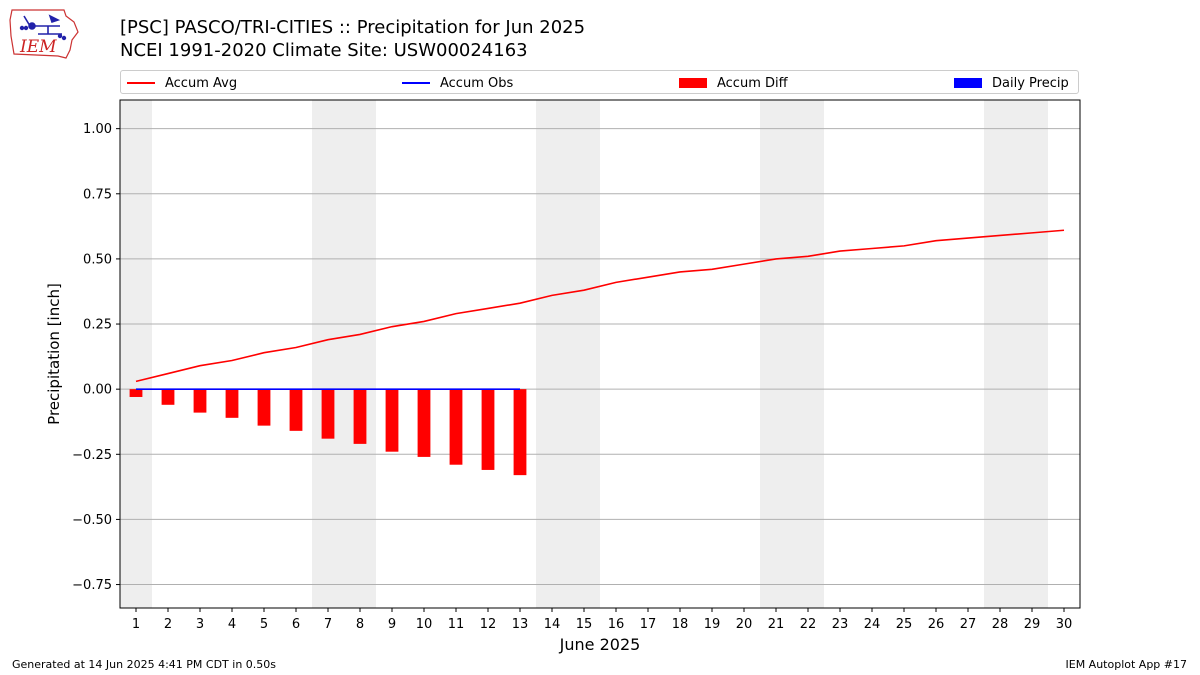 This screenshot has height=675, width=1200. I want to click on iem-logo: IEM, so click(44, 34).